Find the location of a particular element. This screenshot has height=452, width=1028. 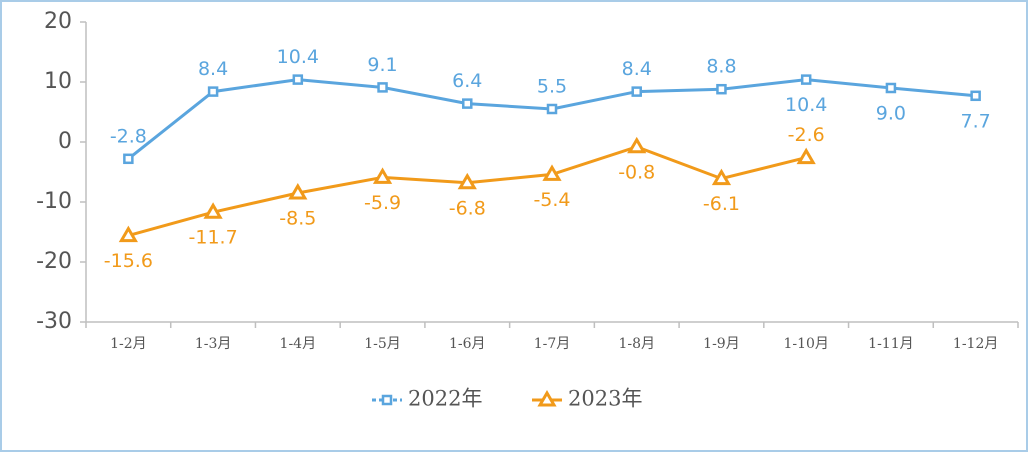

data-label: -2.6 is located at coordinates (806, 135).